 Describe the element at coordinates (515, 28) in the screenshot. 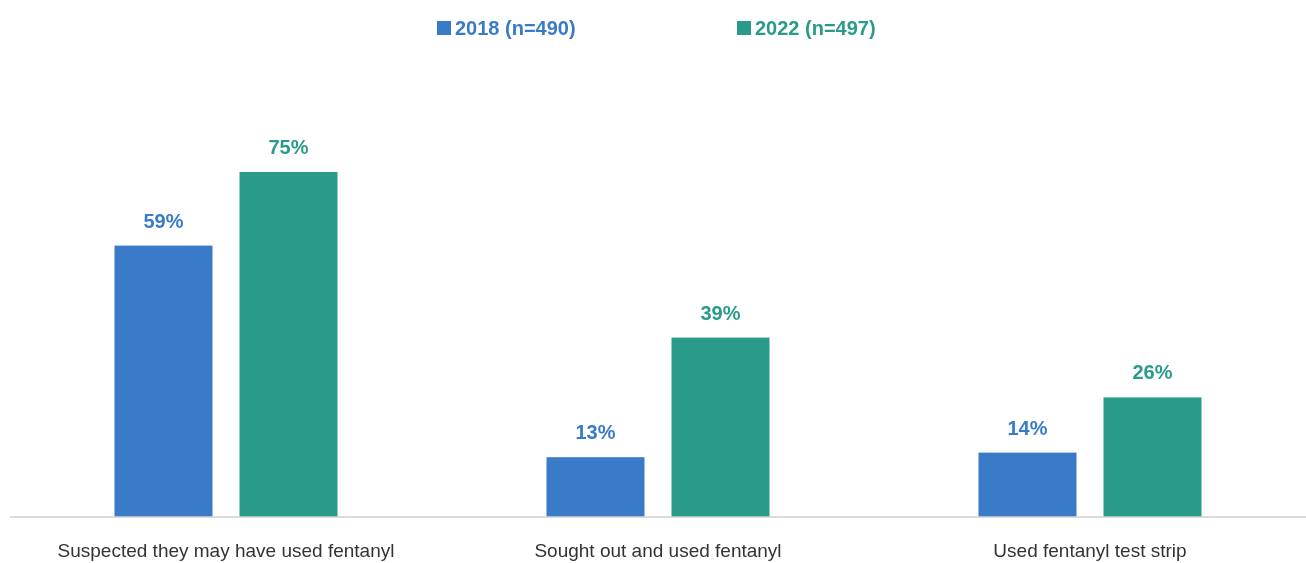

I see `legend-label: 2018 (n=490)` at that location.